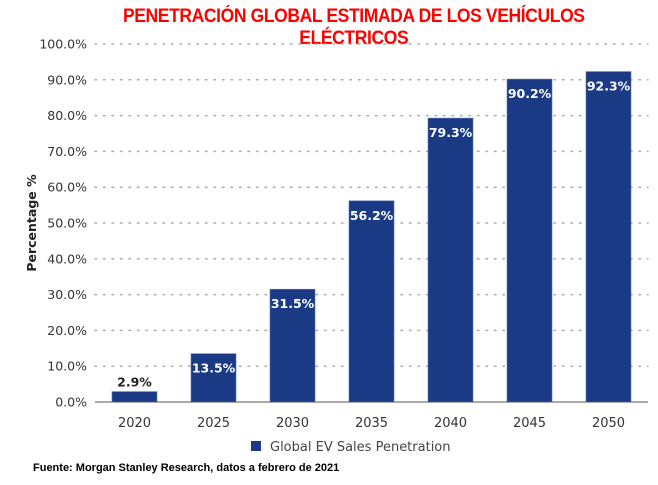 Image resolution: width=658 pixels, height=485 pixels. I want to click on x-tick-label: 2050, so click(608, 423).